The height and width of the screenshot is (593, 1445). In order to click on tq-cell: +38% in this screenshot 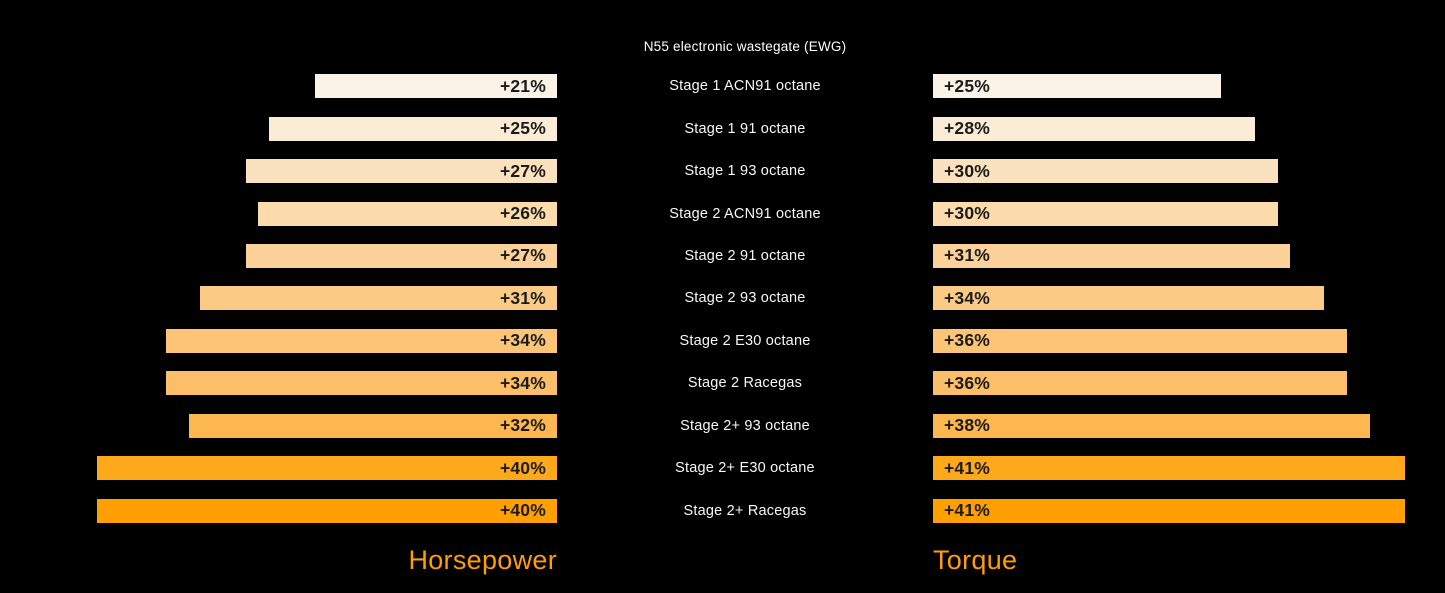, I will do `click(1189, 426)`.